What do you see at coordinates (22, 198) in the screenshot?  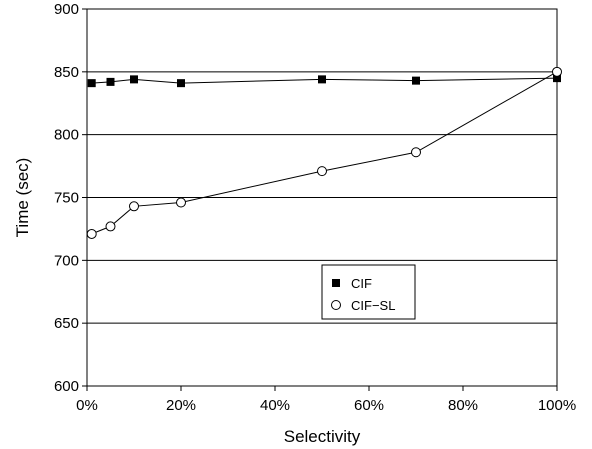 I see `y-axis-title: Time (sec)` at bounding box center [22, 198].